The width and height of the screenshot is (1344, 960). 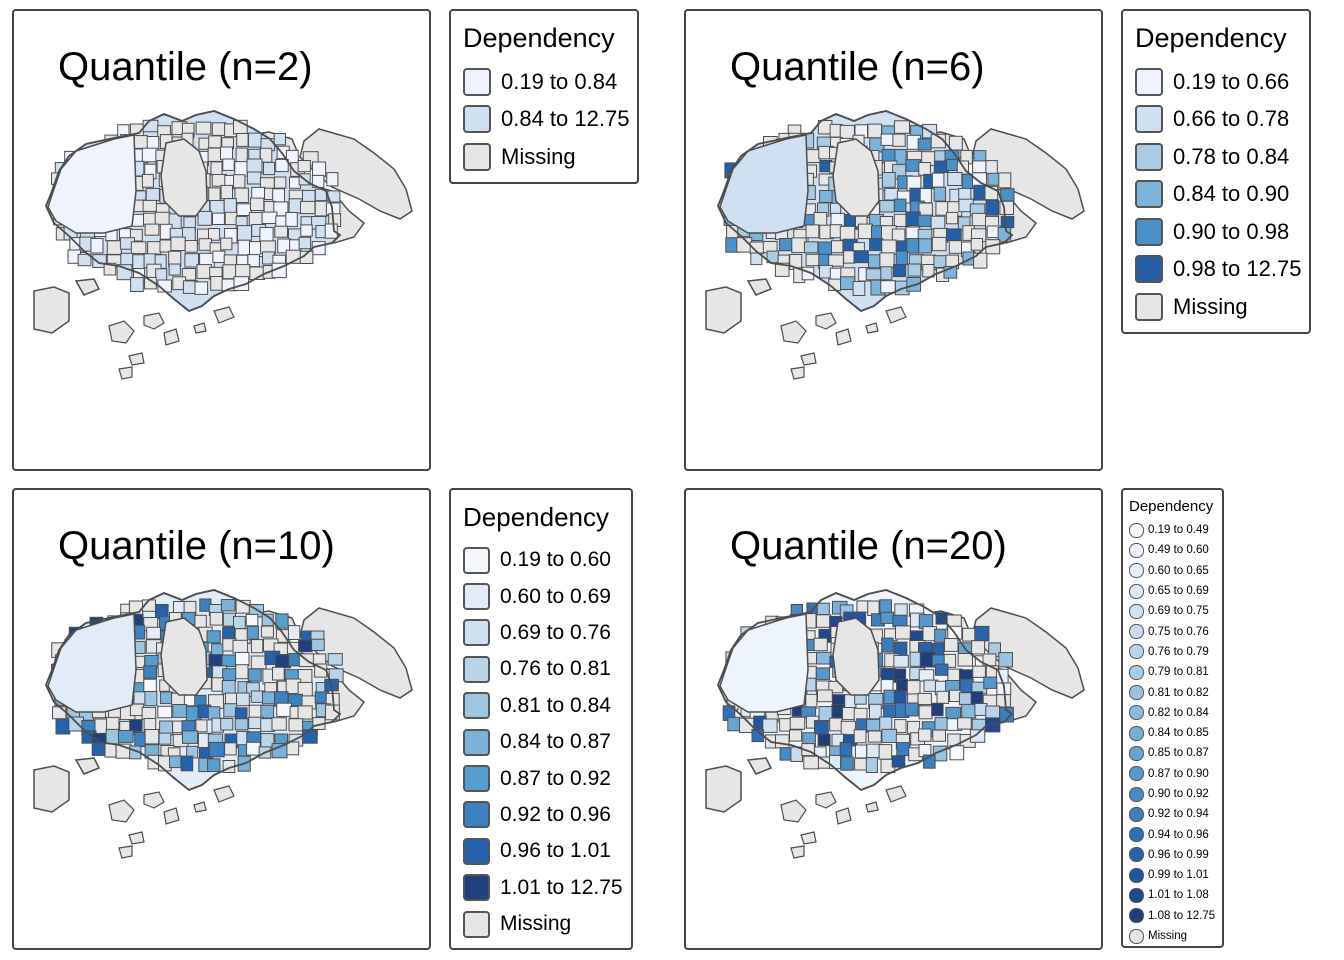 What do you see at coordinates (1178, 895) in the screenshot?
I see `legend-label: 1.01 to 1.08` at bounding box center [1178, 895].